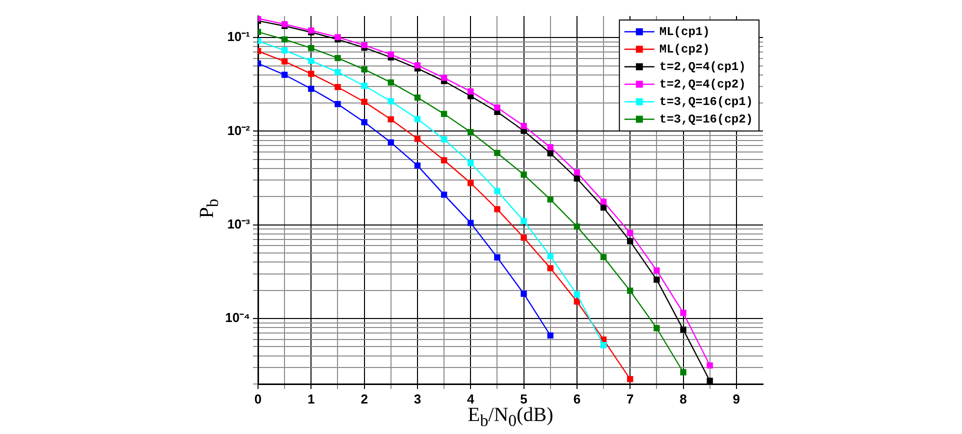 This screenshot has width=962, height=434. Describe the element at coordinates (471, 398) in the screenshot. I see `x-tick-label: 4` at that location.